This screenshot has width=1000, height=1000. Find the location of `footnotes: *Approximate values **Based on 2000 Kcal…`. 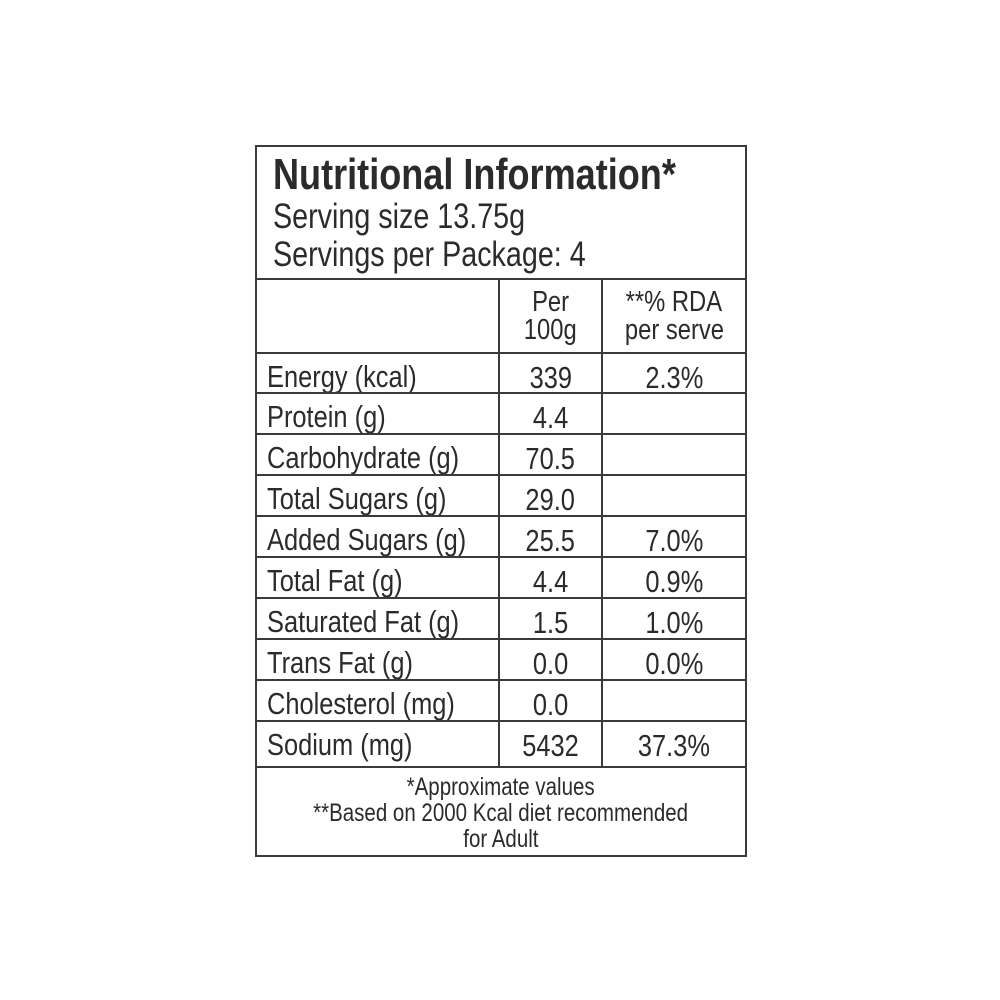

footnotes: *Approximate values **Based on 2000 Kcal… is located at coordinates (501, 813).